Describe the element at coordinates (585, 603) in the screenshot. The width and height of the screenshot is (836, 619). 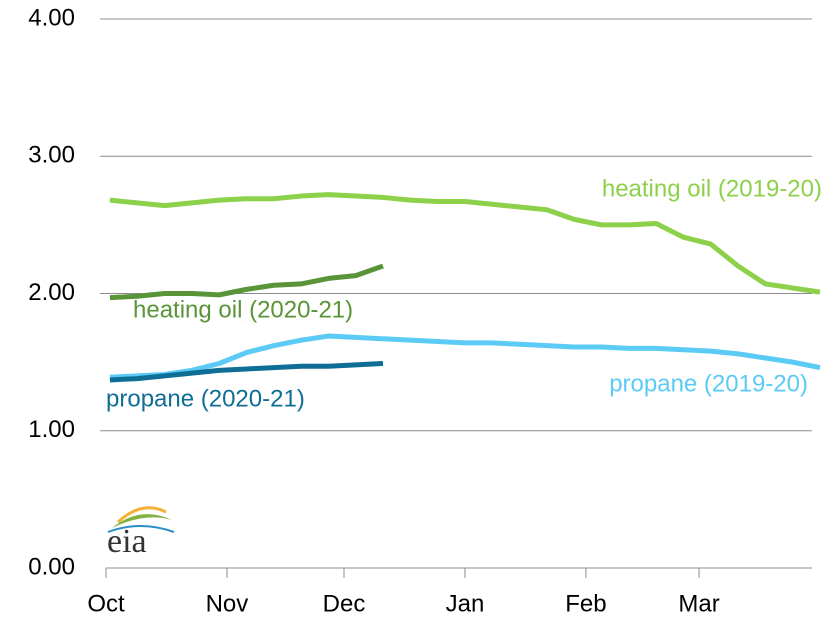
I see `x-tick-label: Feb` at that location.